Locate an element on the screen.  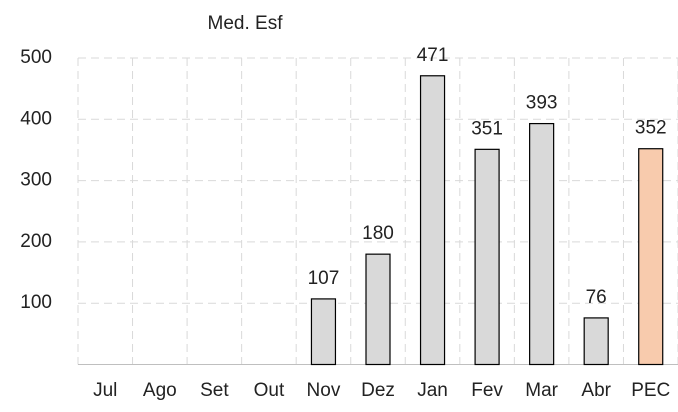
y-tick-label: 100 is located at coordinates (36, 302).